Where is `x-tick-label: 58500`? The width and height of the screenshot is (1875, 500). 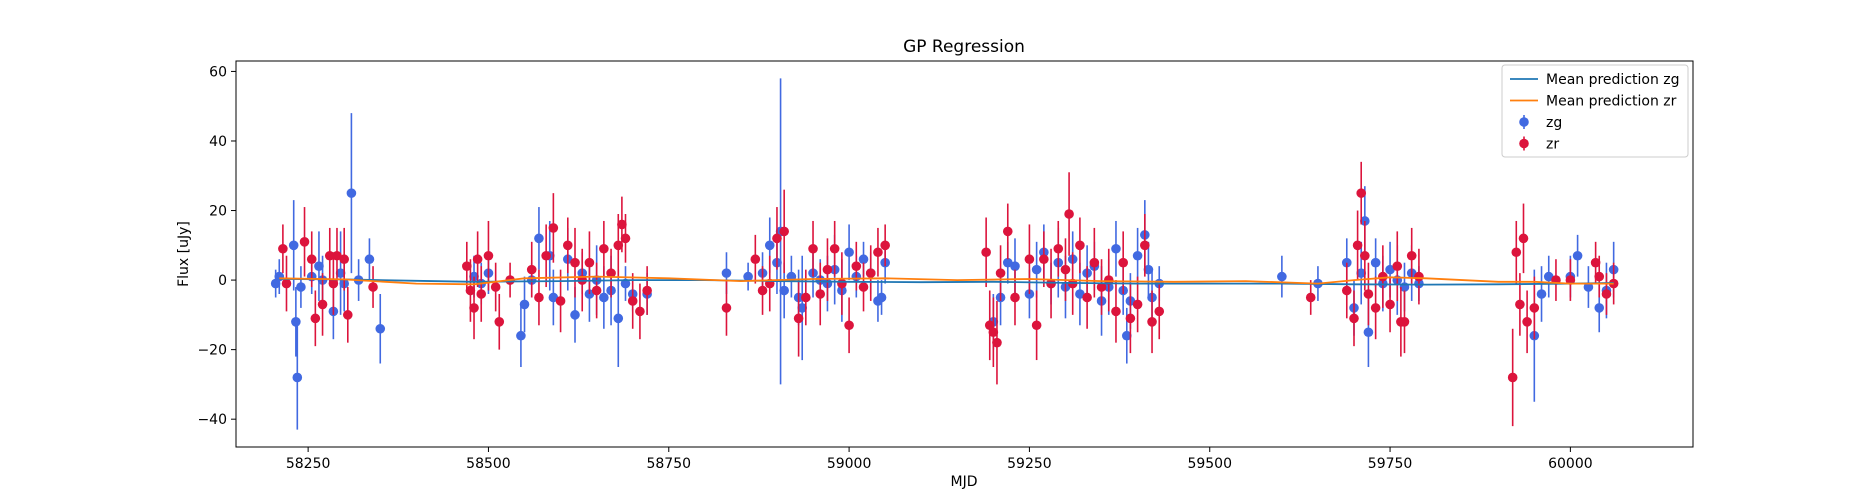 x-tick-label: 58500 is located at coordinates (488, 464).